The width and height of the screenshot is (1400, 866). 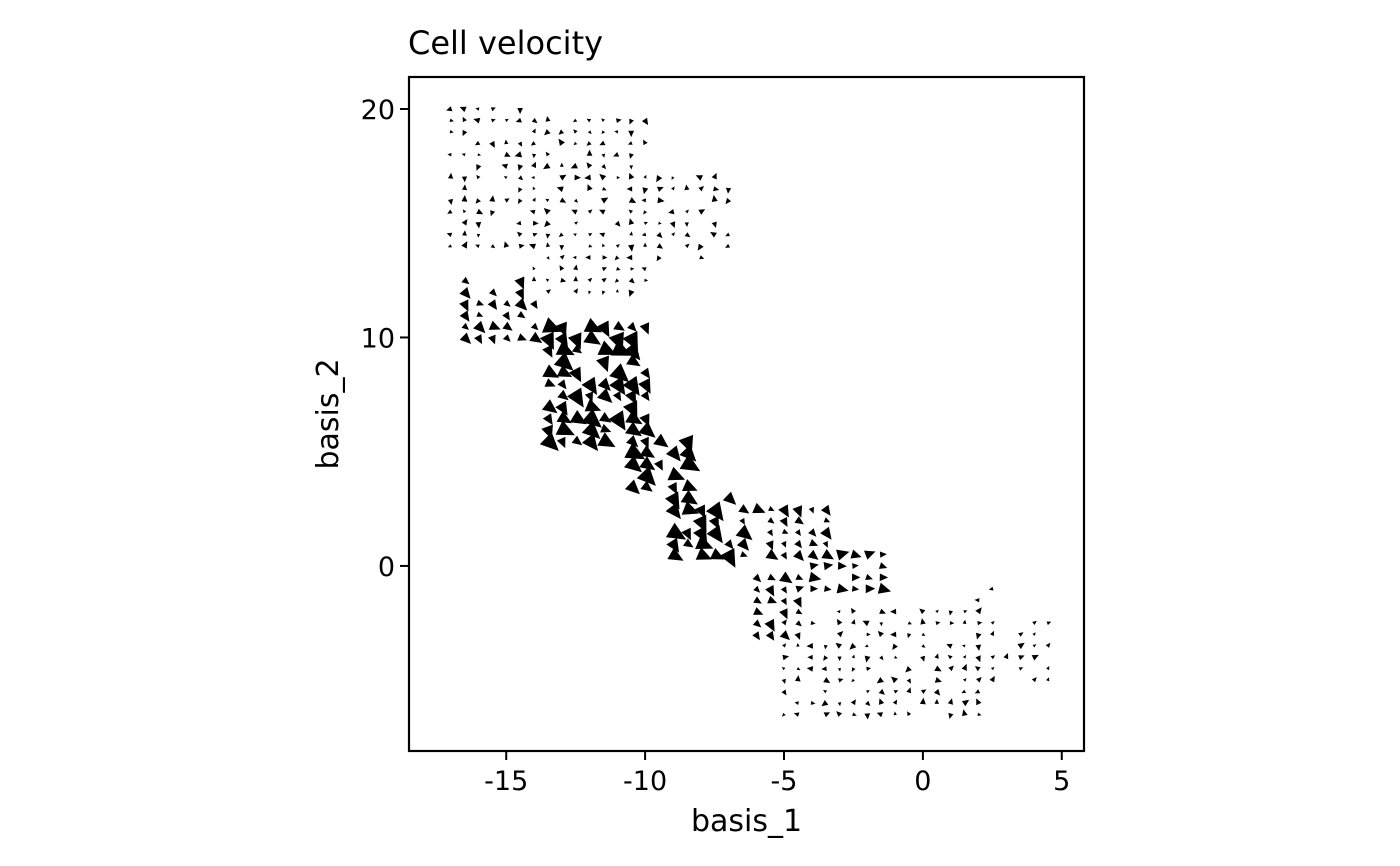 What do you see at coordinates (777, 774) in the screenshot?
I see `x-axis: -15 -10 -5 0 5` at bounding box center [777, 774].